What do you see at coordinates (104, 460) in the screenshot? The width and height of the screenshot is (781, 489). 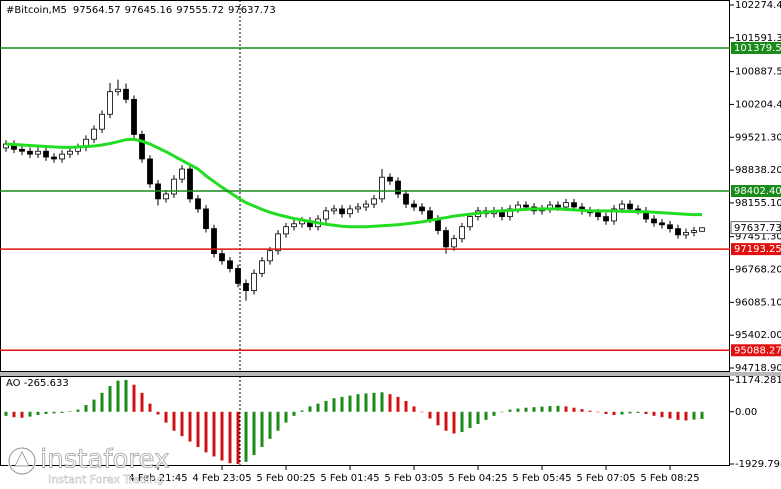 I see `watermark-brand: instaforex` at bounding box center [104, 460].